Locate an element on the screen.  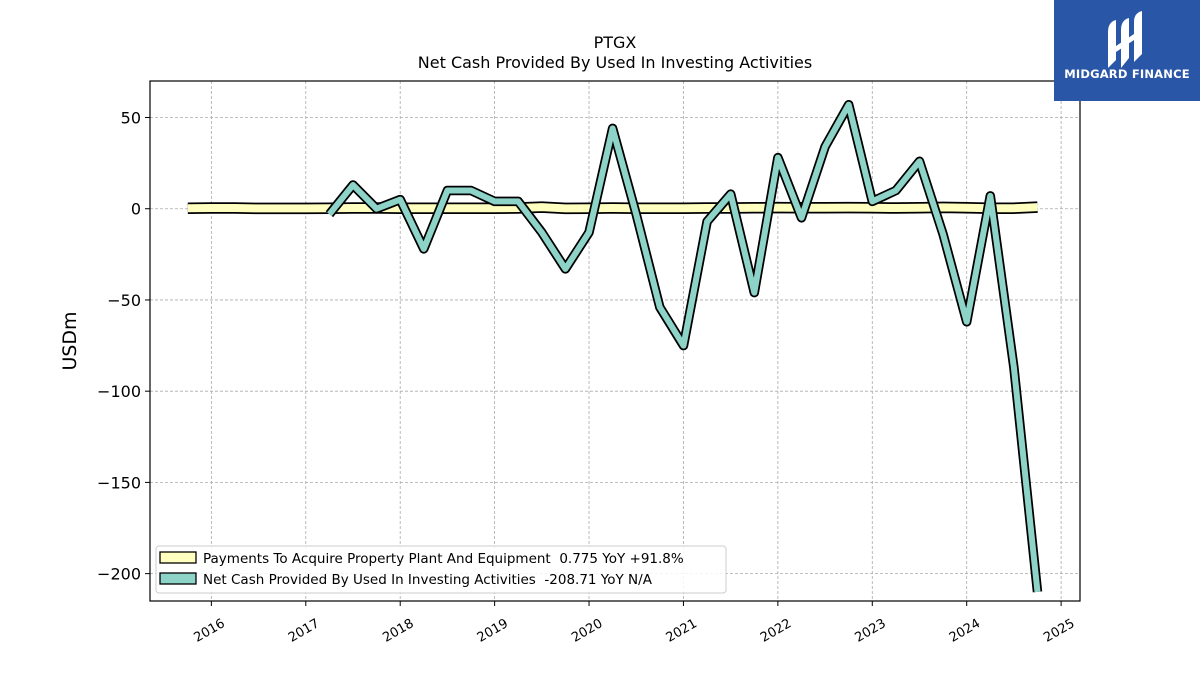
x-tick-label: 2018 is located at coordinates (398, 631).